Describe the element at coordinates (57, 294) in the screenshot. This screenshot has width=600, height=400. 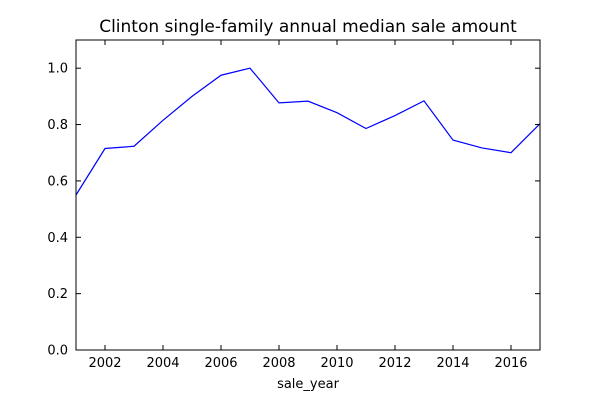
I see `y-tick-label: 0.2` at that location.